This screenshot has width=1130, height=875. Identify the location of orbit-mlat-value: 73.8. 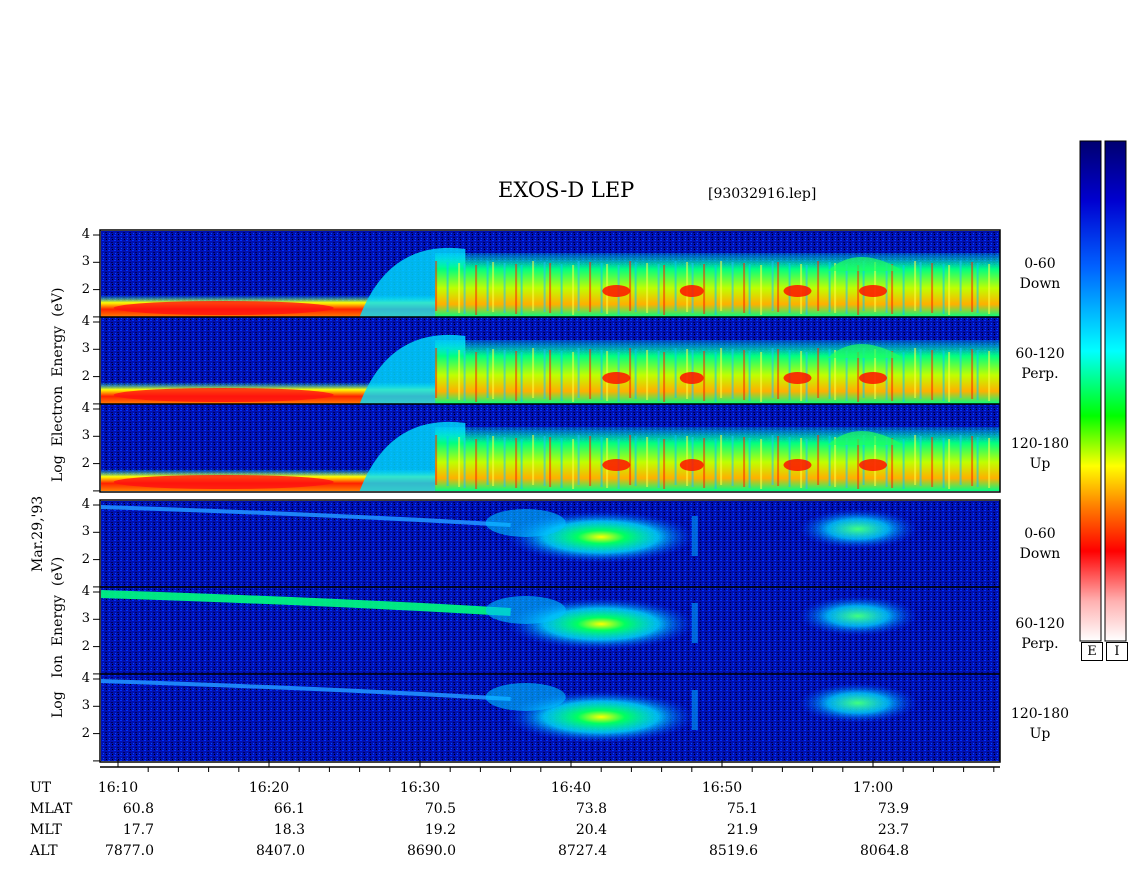
(591, 809).